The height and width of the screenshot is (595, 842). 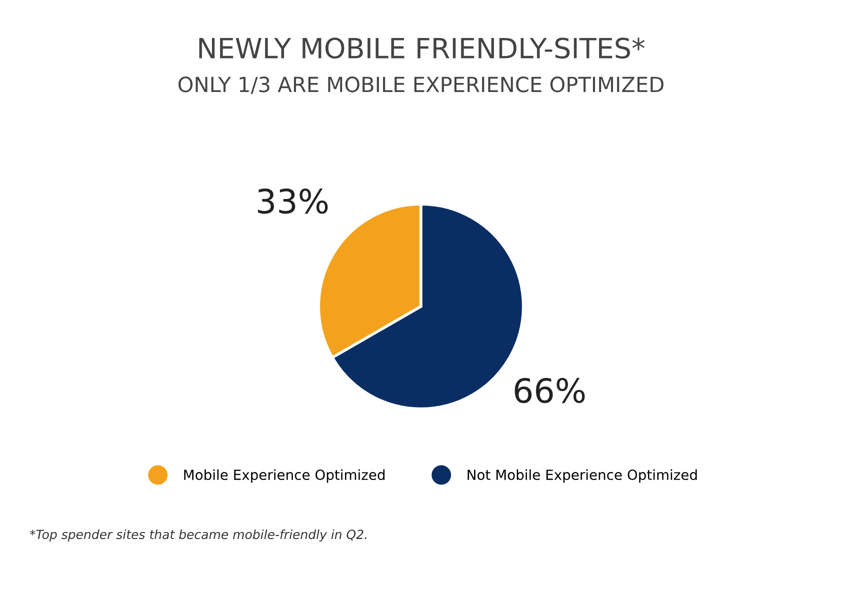 What do you see at coordinates (421, 85) in the screenshot?
I see `chart-subtitle: ONLY 1/3 ARE MOBILE EXPERIENCE OPTIMIZED` at bounding box center [421, 85].